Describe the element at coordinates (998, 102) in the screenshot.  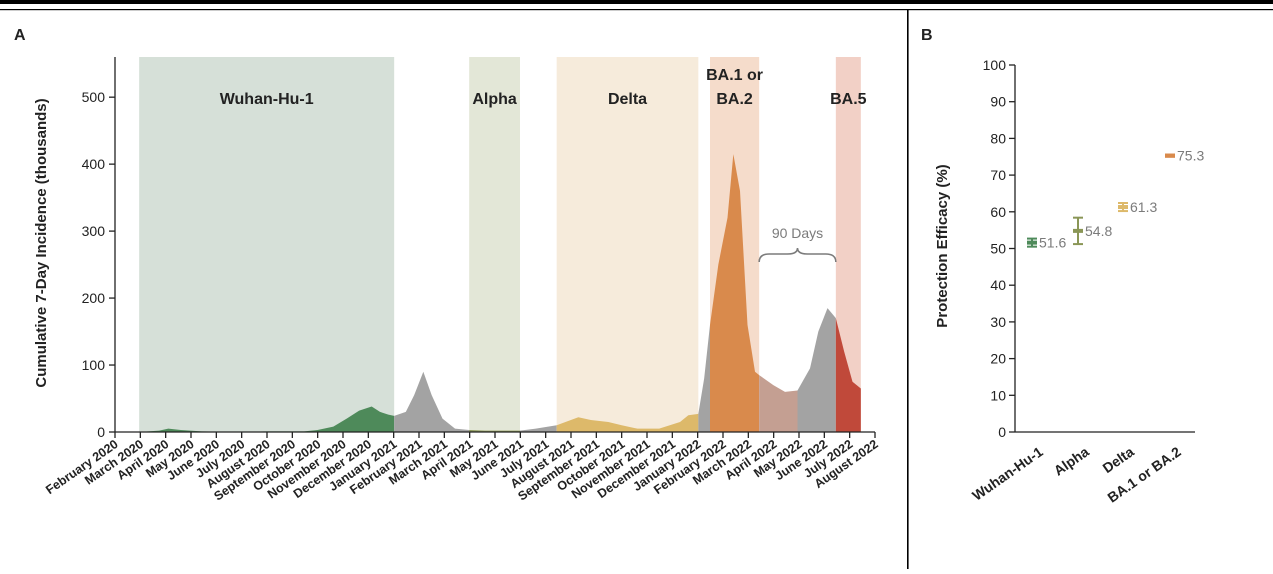
I see `b-y-tick-label-90: 90` at that location.